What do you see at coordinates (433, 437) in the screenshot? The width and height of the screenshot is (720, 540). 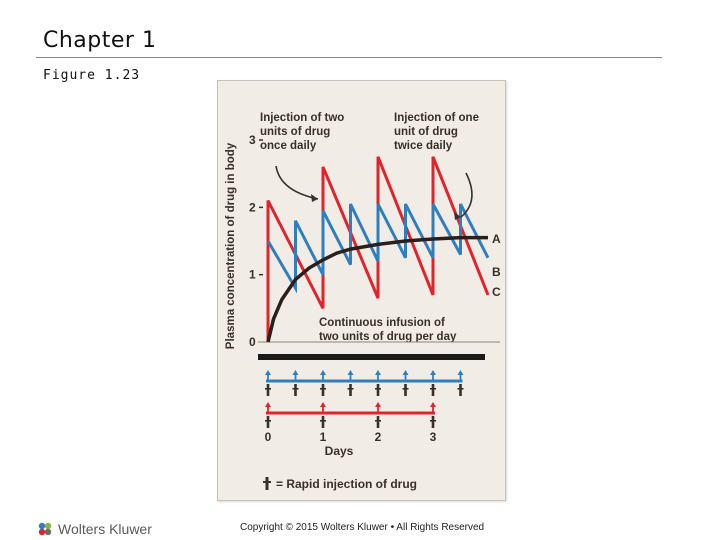 I see `x-tick-label-3: 3` at bounding box center [433, 437].